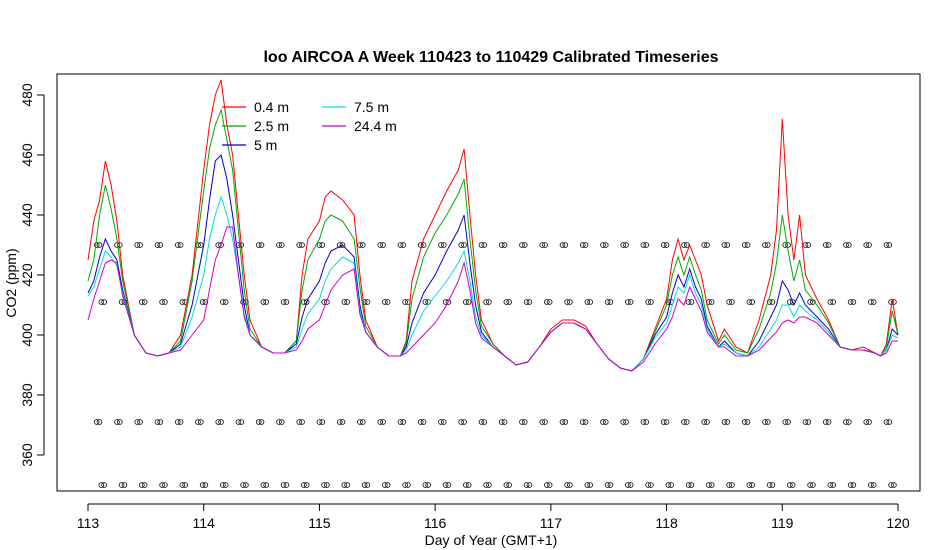 The image size is (950, 550). What do you see at coordinates (666, 523) in the screenshot?
I see `x-tick-label: 118` at bounding box center [666, 523].